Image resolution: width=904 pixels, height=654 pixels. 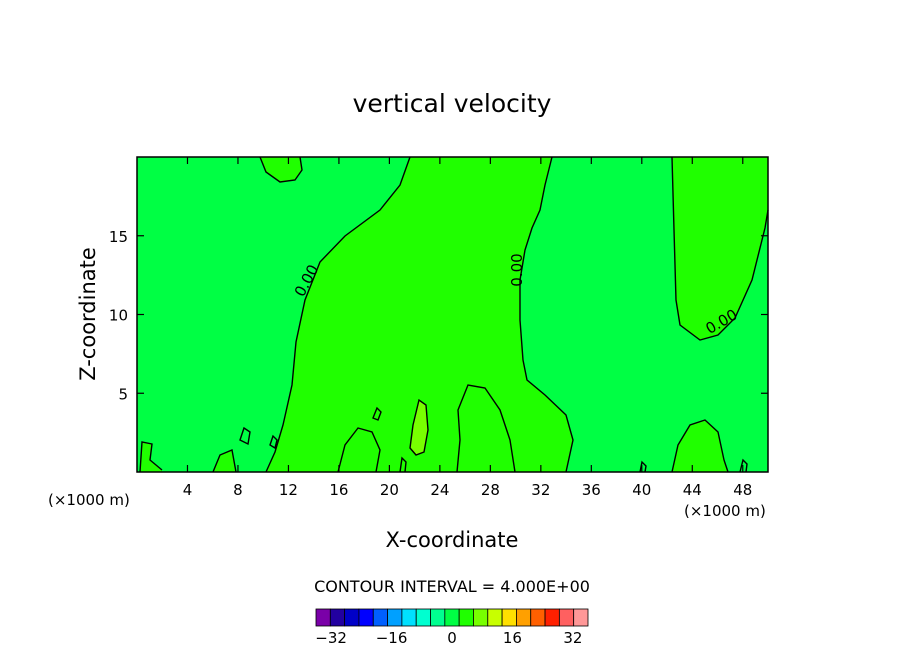 What do you see at coordinates (288, 490) in the screenshot?
I see `x-tick-label: 12` at bounding box center [288, 490].